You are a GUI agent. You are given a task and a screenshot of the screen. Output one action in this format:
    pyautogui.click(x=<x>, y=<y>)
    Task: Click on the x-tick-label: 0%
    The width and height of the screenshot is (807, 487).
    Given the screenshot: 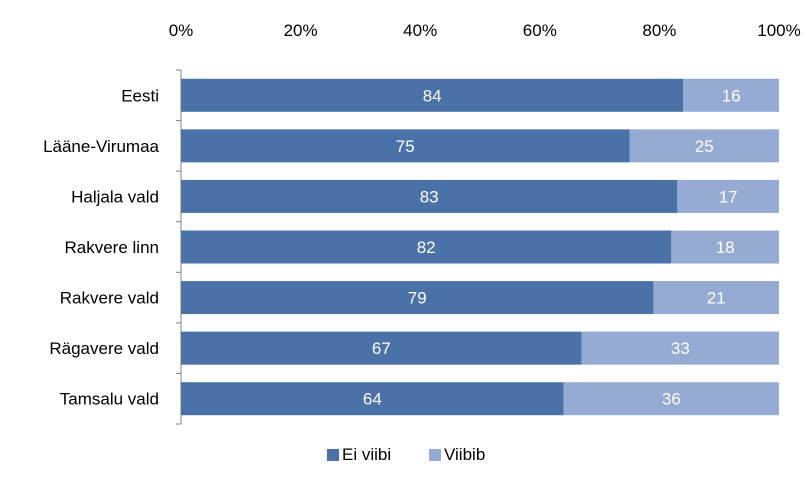 What is the action you would take?
    pyautogui.click(x=181, y=30)
    